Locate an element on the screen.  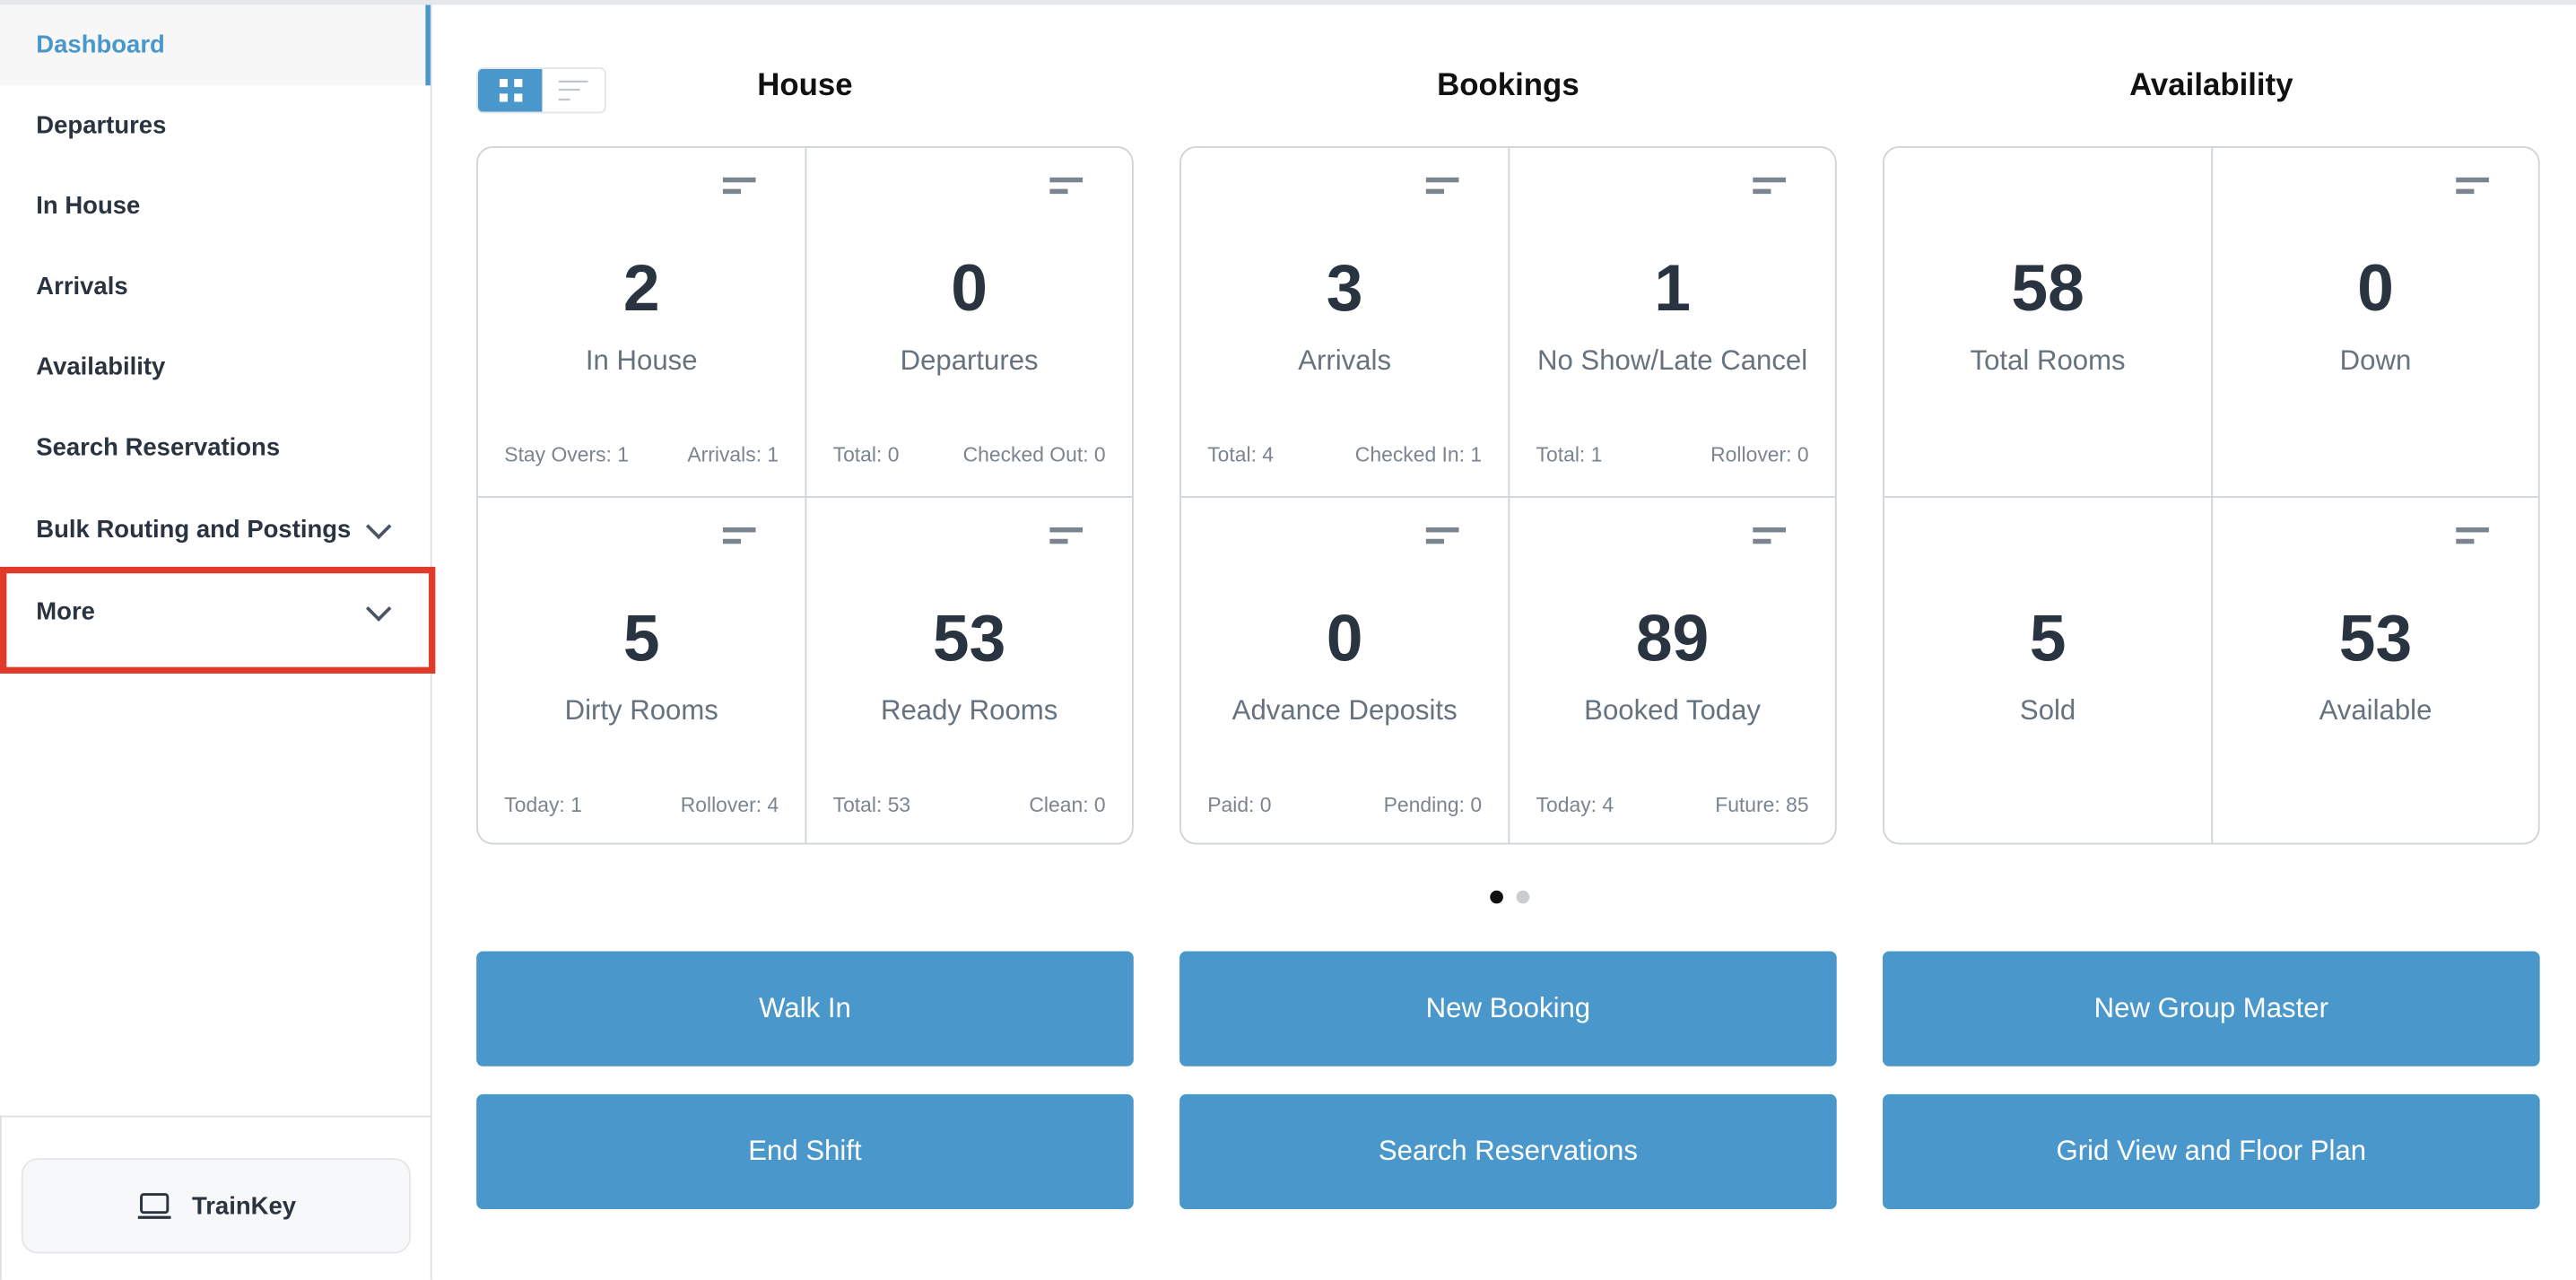
stat-footer-left: Total: 53 is located at coordinates (871, 804).